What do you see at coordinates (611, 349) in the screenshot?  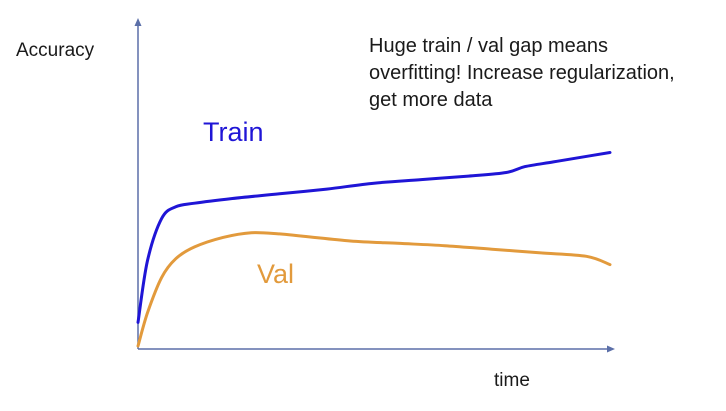 I see `x-axis-arrowhead` at bounding box center [611, 349].